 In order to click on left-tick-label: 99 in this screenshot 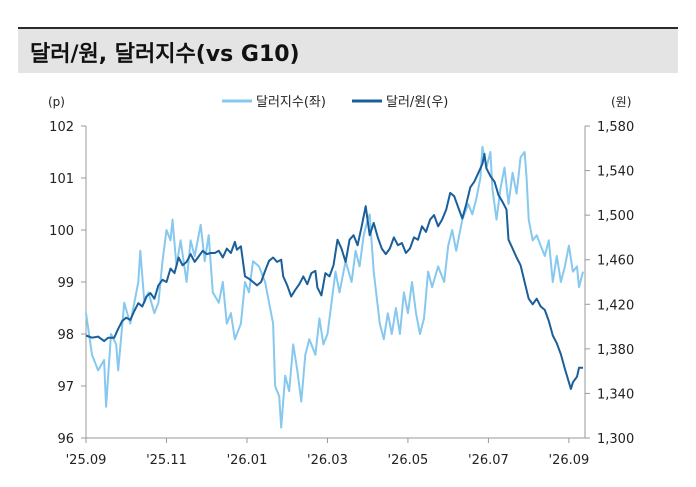, I will do `click(65, 283)`.